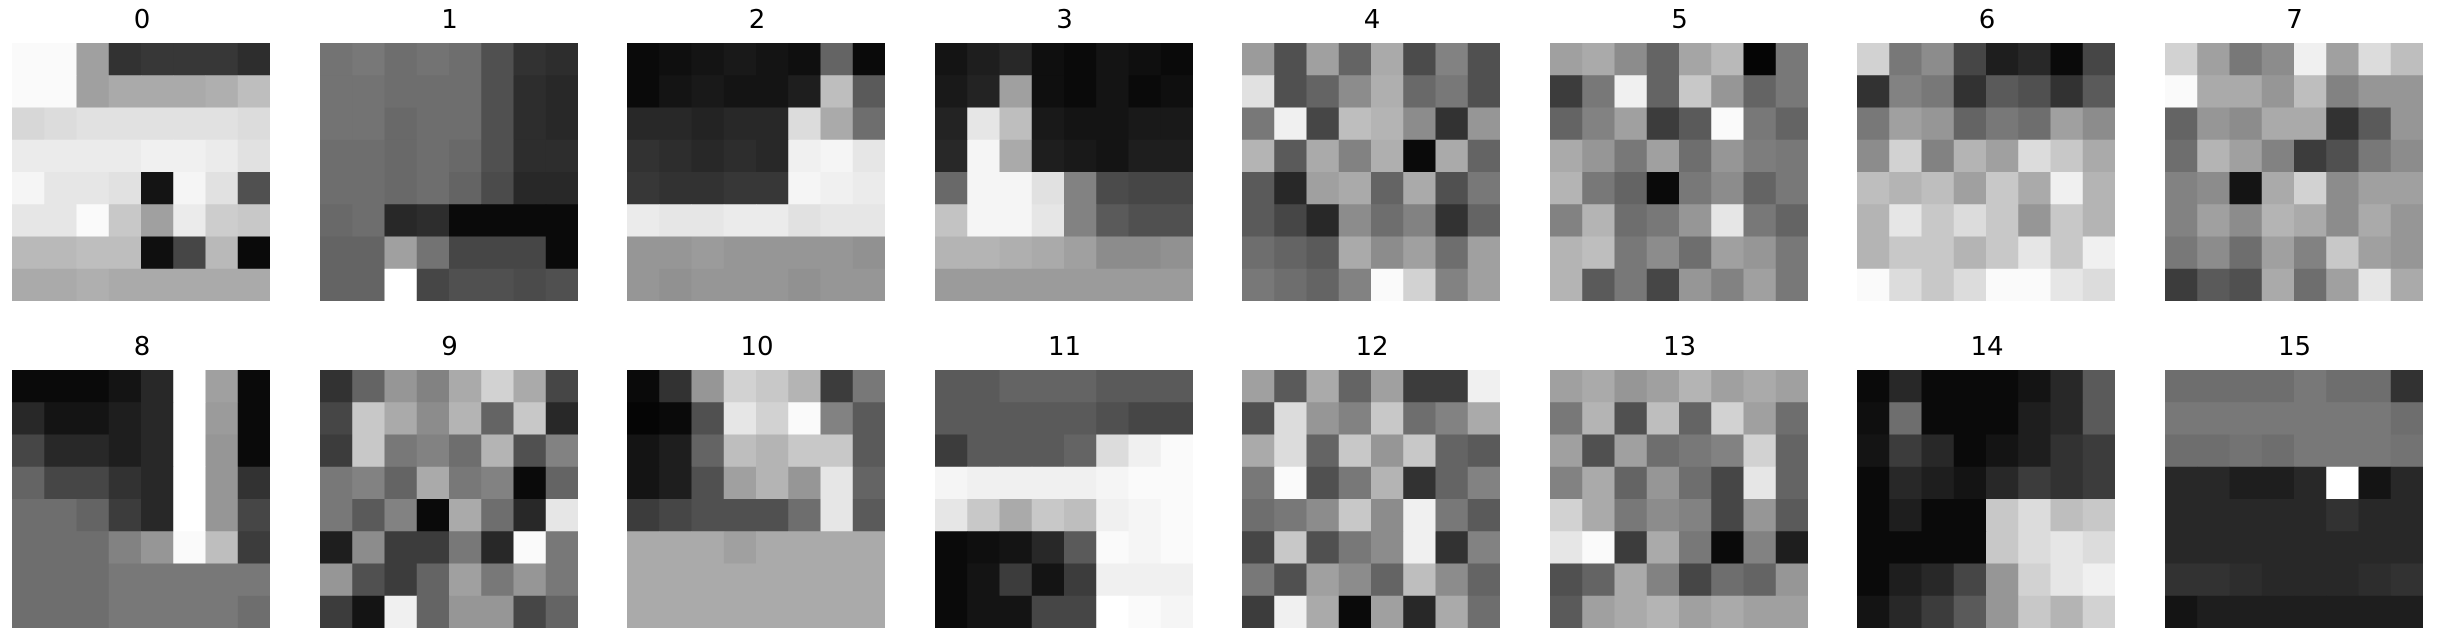 The width and height of the screenshot is (2440, 644). What do you see at coordinates (142, 20) in the screenshot?
I see `panel-title: 0` at bounding box center [142, 20].